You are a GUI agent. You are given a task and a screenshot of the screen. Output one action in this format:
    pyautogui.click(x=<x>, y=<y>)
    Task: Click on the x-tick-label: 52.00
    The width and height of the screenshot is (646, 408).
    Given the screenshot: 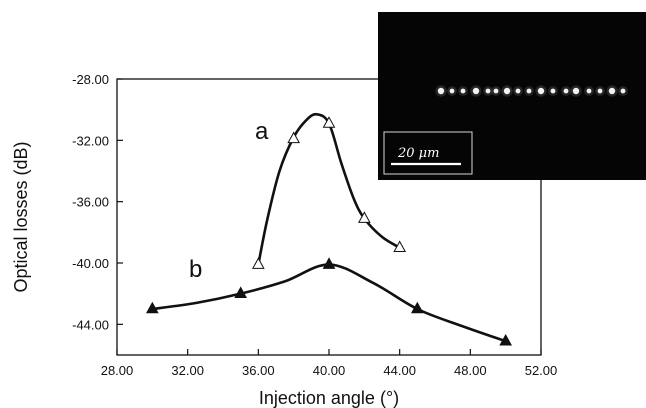 What is the action you would take?
    pyautogui.click(x=541, y=370)
    